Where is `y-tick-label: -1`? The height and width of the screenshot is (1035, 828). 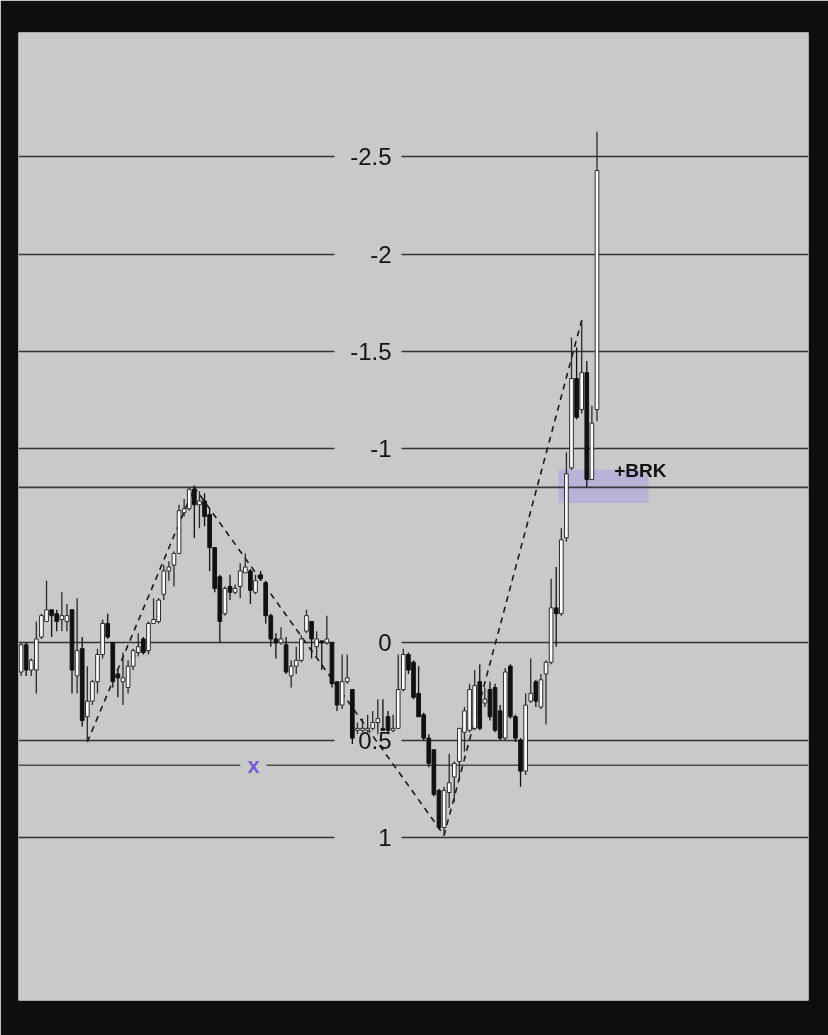 y-tick-label: -1 is located at coordinates (381, 448).